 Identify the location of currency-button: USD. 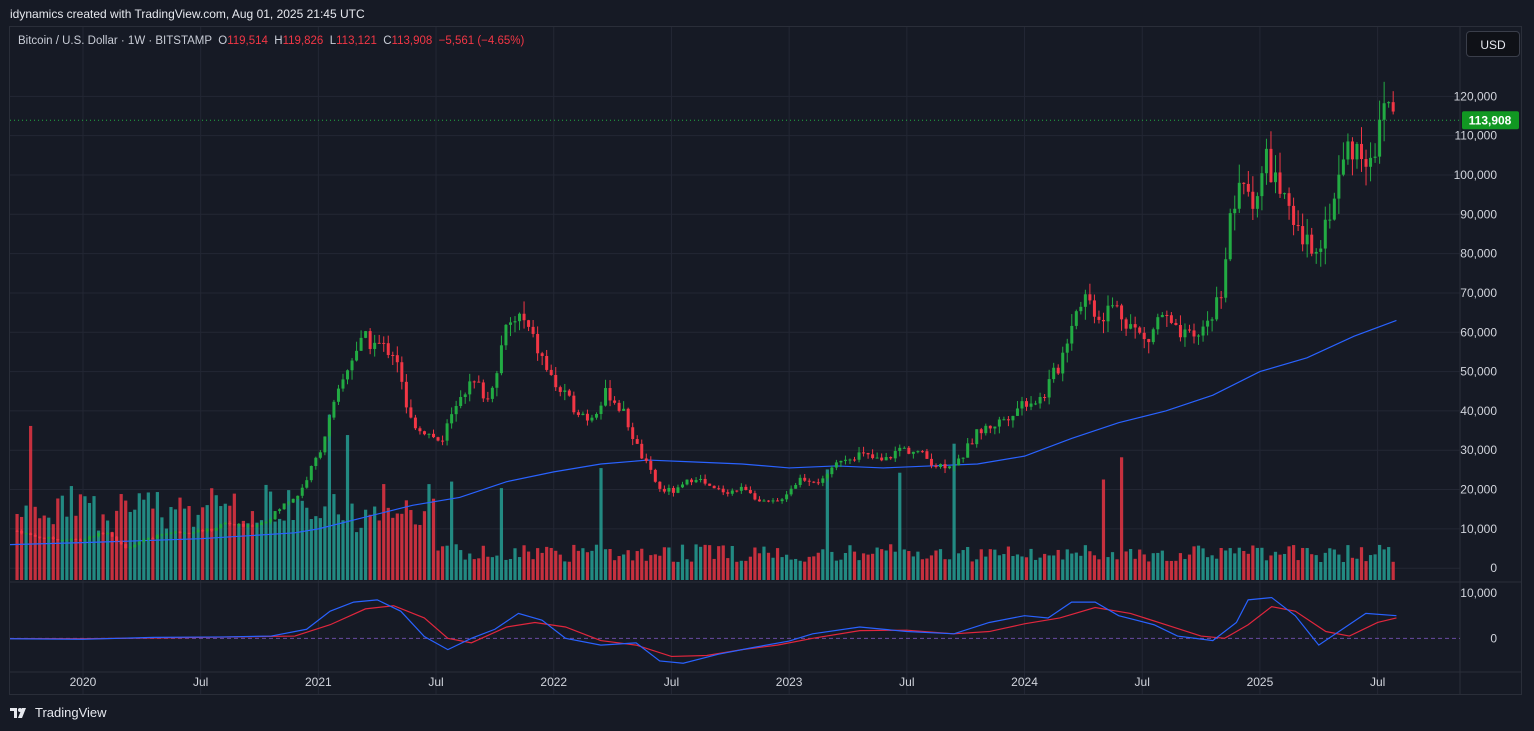
(1493, 44).